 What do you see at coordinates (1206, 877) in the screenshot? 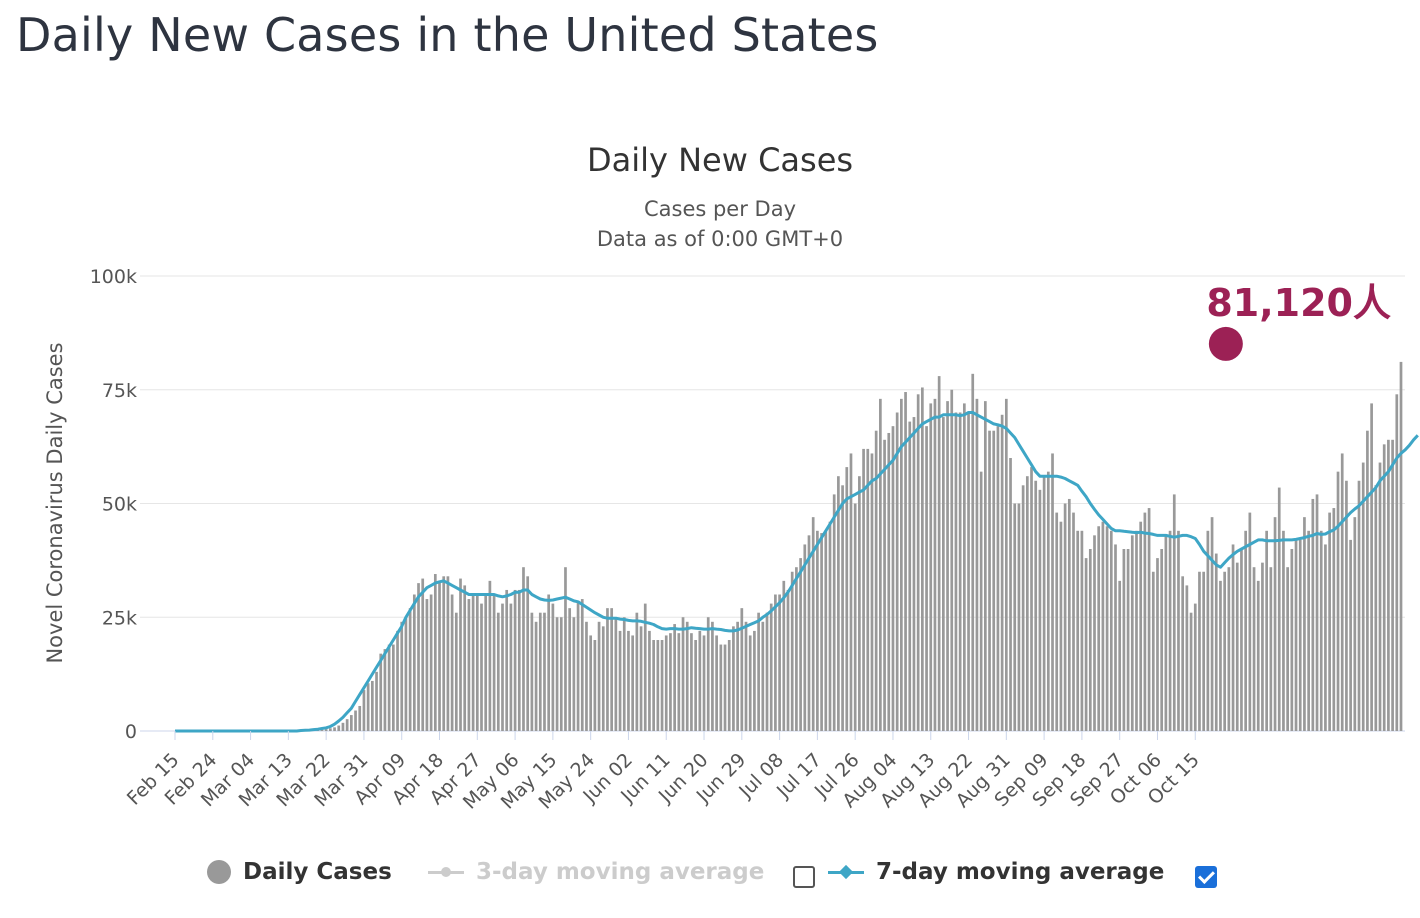
I see `checkbox-7-day-average` at bounding box center [1206, 877].